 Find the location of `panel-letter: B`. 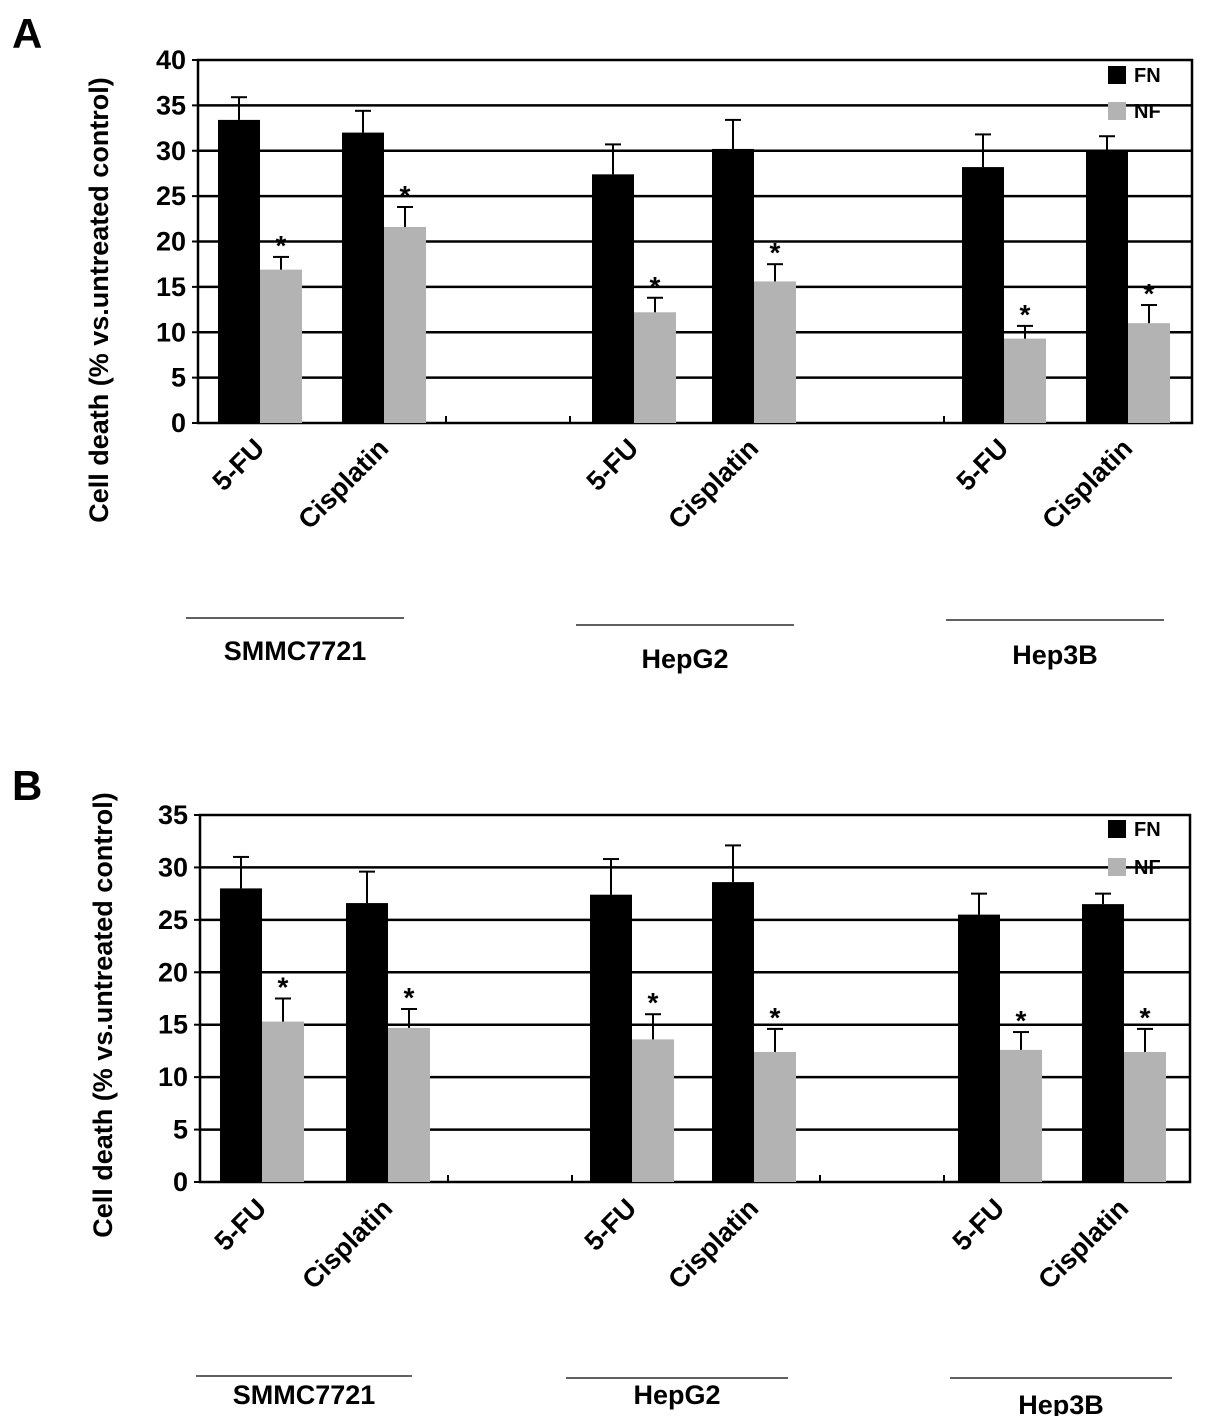

panel-letter: B is located at coordinates (27, 785).